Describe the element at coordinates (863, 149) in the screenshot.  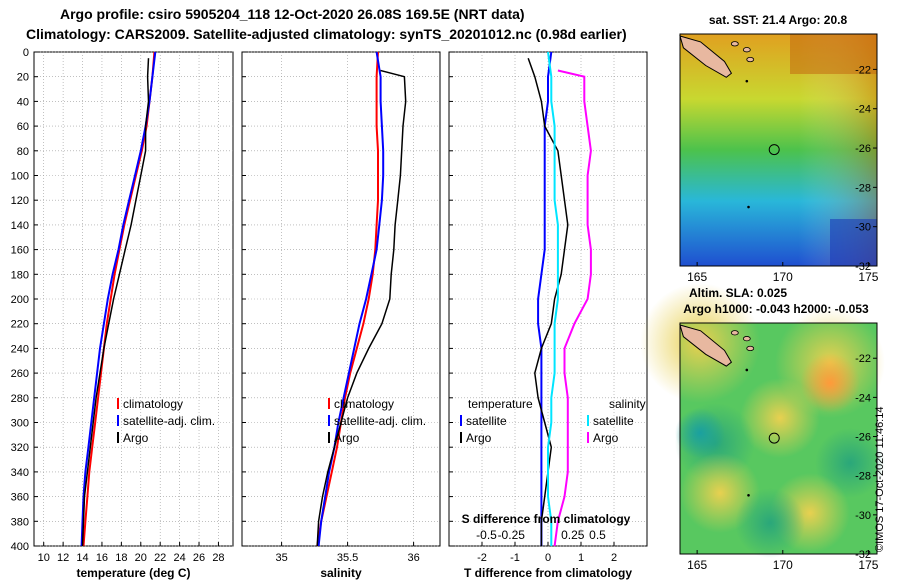
I see `sst_map-lat-label: -26` at that location.